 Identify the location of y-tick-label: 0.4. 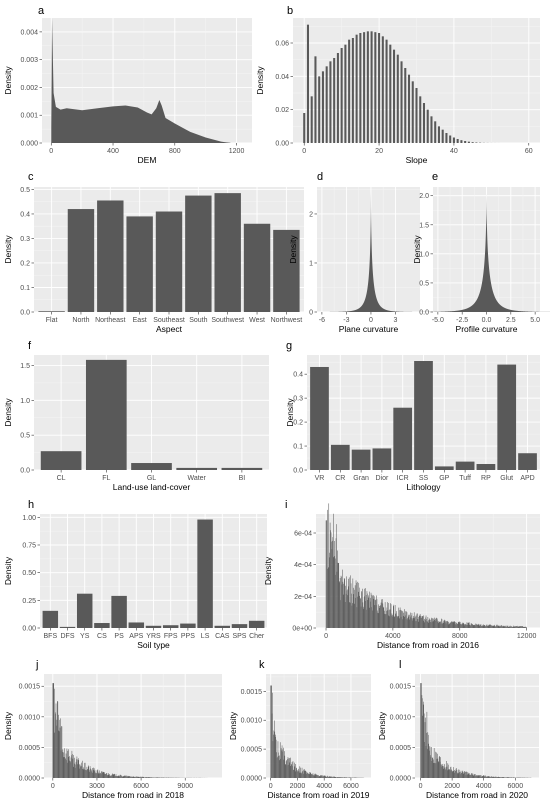
(298, 375).